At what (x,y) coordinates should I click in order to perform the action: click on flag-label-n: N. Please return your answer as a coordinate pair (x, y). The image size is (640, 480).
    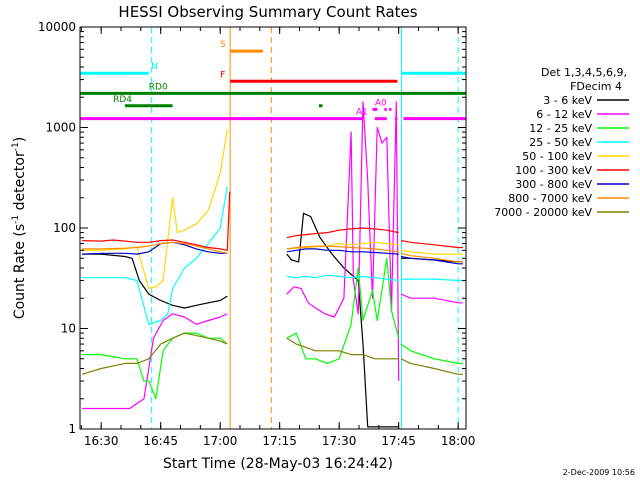
    Looking at the image, I should click on (154, 67).